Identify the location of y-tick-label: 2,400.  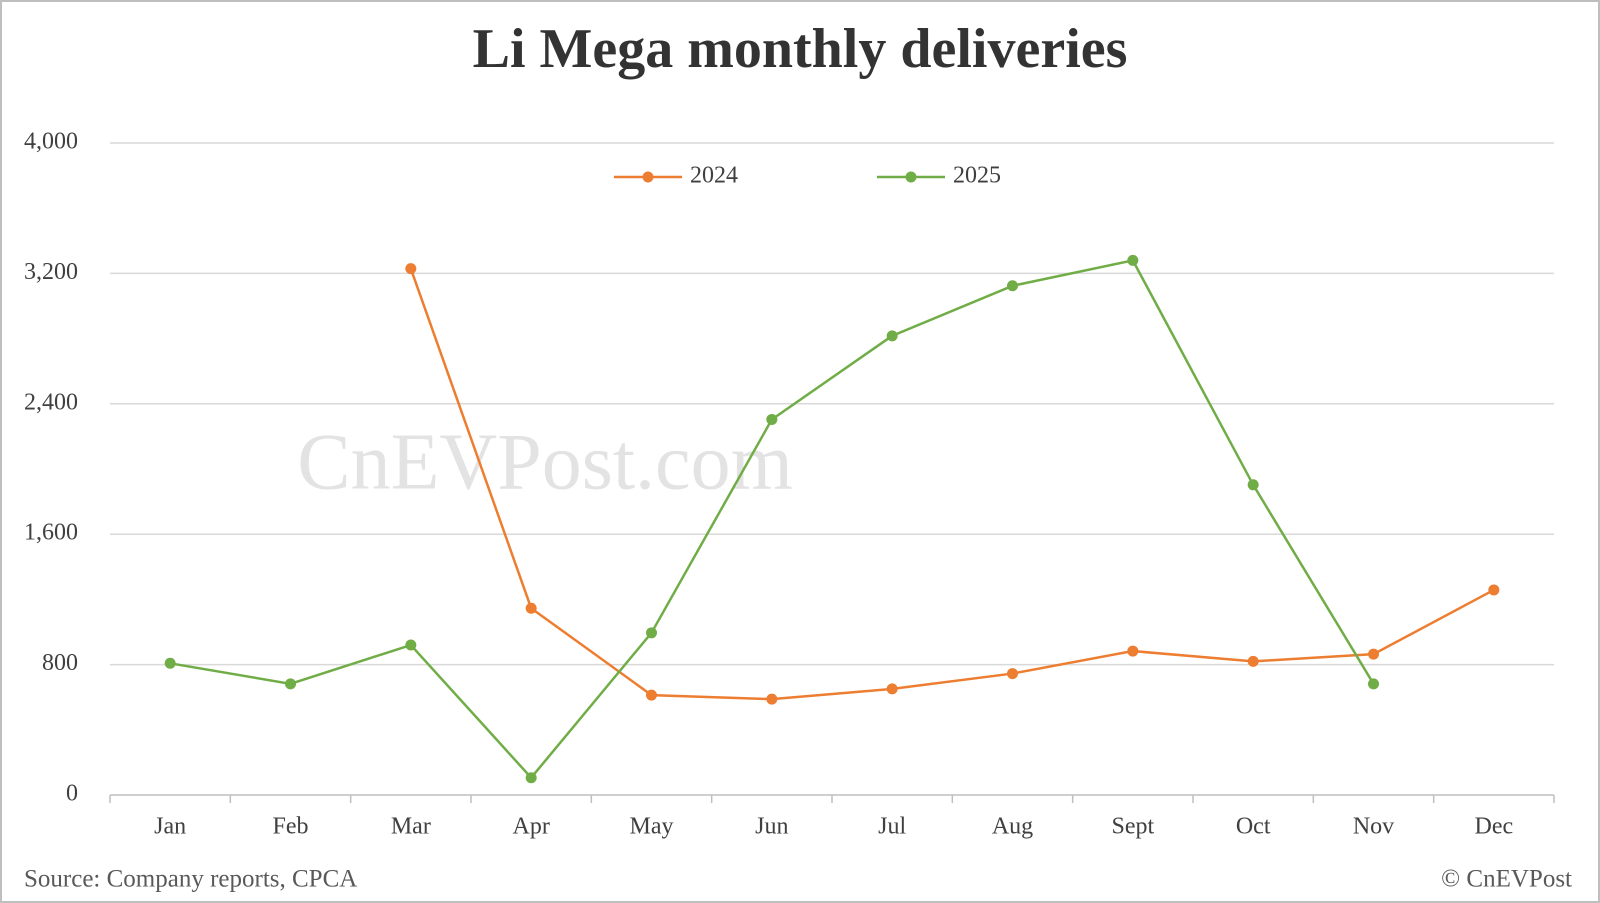
(51, 402).